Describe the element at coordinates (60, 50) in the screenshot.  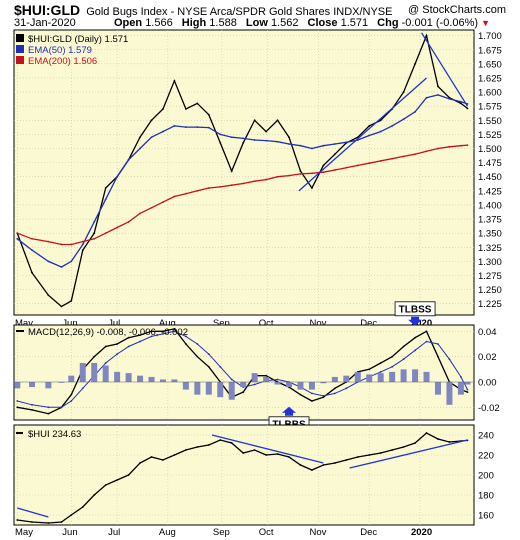
I see `legend-label: EMA(50) 1.579` at that location.